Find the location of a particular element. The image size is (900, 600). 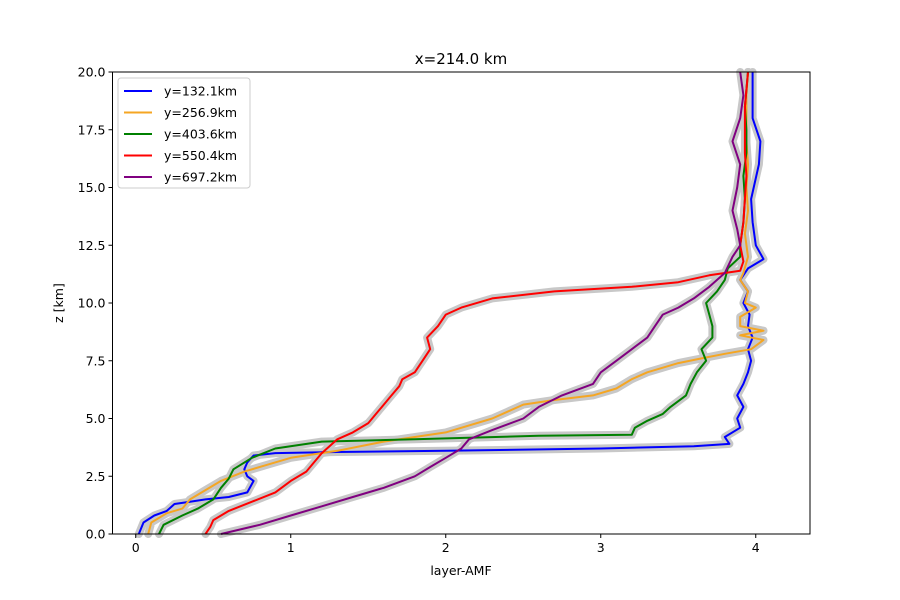

y-tick-label: 20.0 is located at coordinates (92, 72).